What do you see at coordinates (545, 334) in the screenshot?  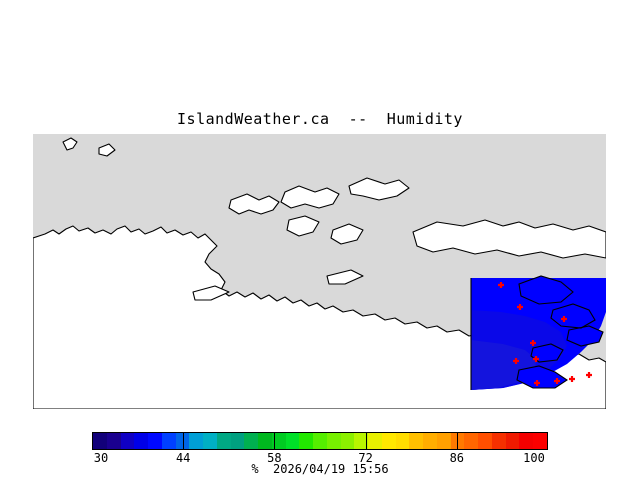 I see `station-marker-group` at bounding box center [545, 334].